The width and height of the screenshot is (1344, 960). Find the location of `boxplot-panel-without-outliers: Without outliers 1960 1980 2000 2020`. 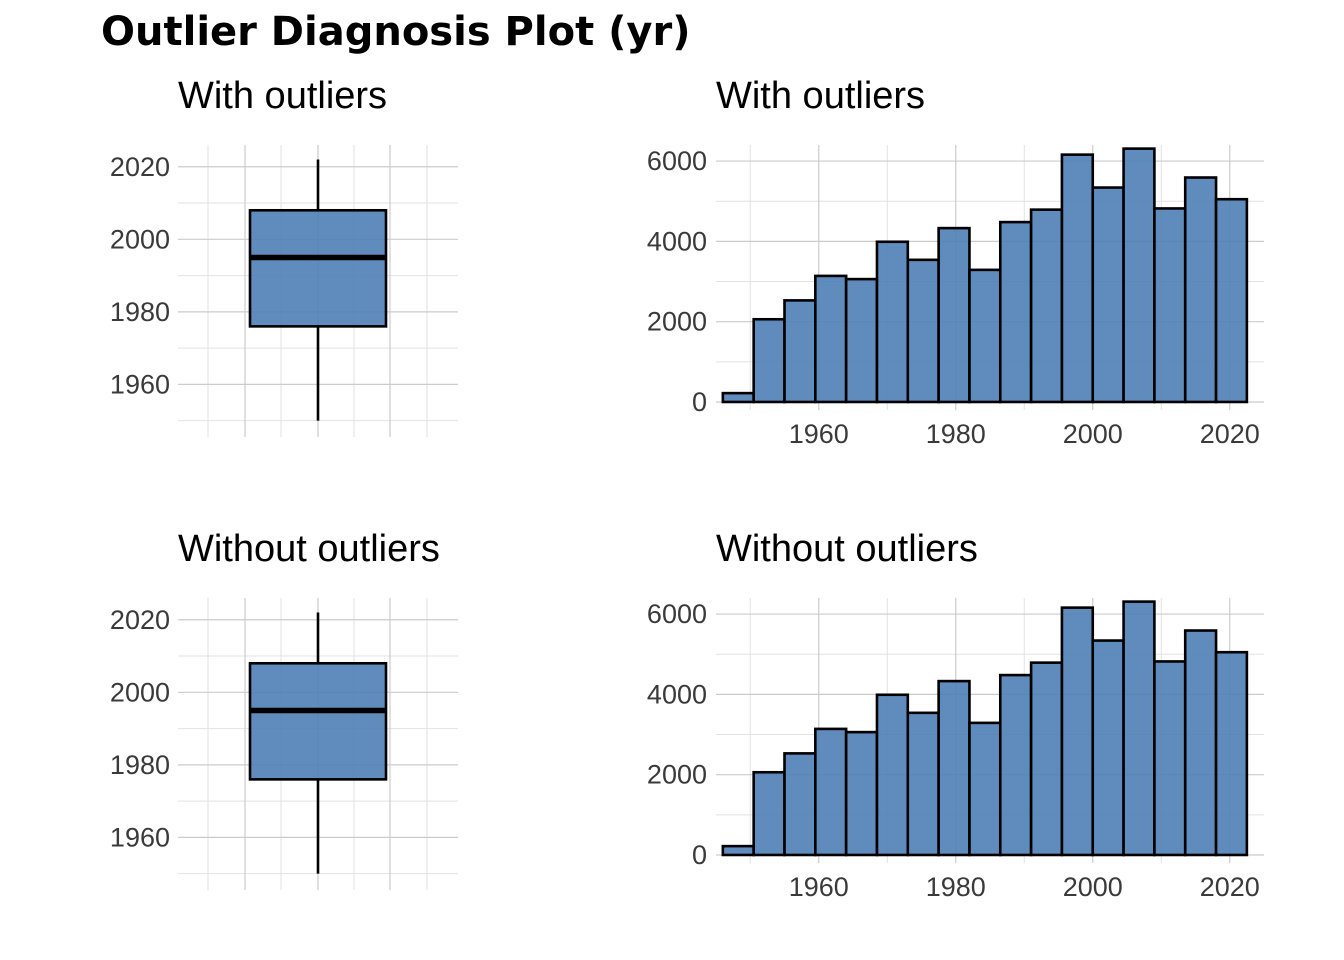

boxplot-panel-without-outliers: Without outliers 1960 1980 2000 2020 is located at coordinates (284, 709).